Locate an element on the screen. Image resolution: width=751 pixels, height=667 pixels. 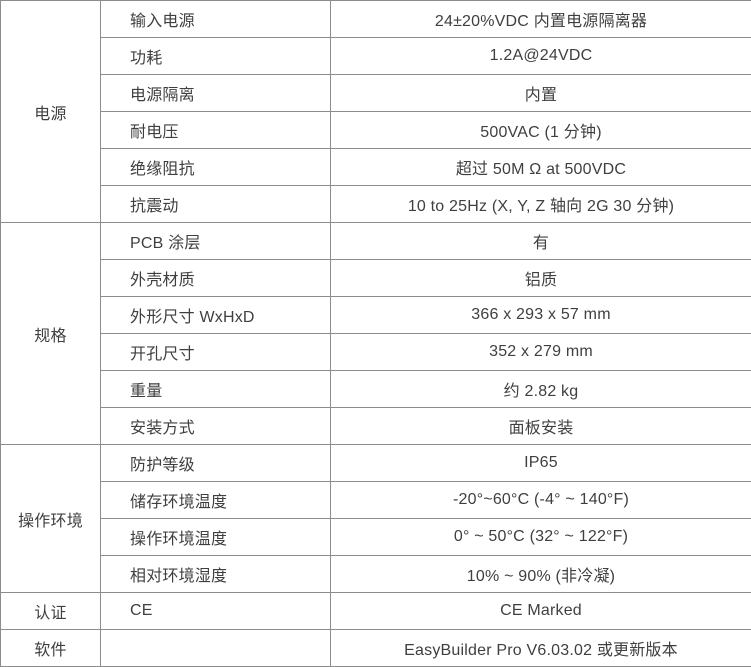
property-value-cell: 0° ~ 50°C (32° ~ 122°F) is located at coordinates (541, 537).